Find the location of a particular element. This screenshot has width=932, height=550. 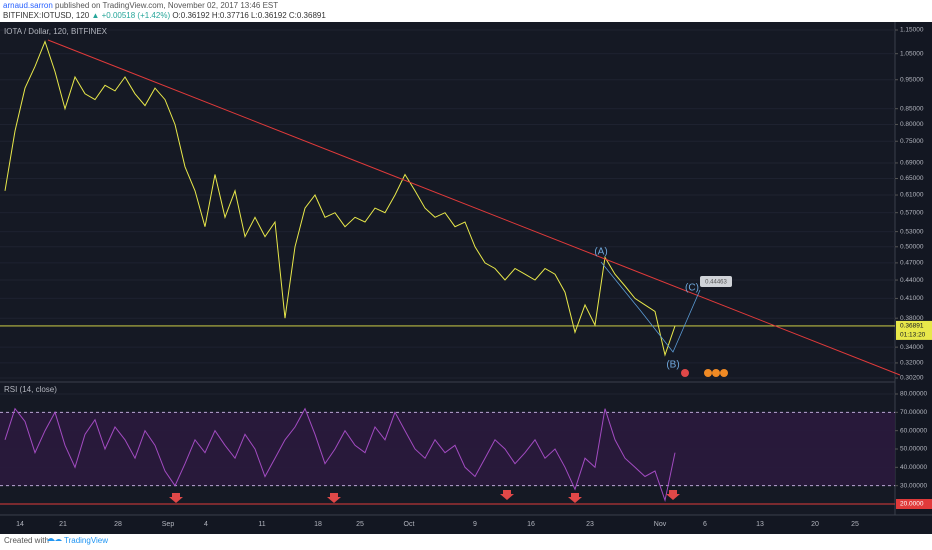

x-tick-label: 6 is located at coordinates (705, 524).